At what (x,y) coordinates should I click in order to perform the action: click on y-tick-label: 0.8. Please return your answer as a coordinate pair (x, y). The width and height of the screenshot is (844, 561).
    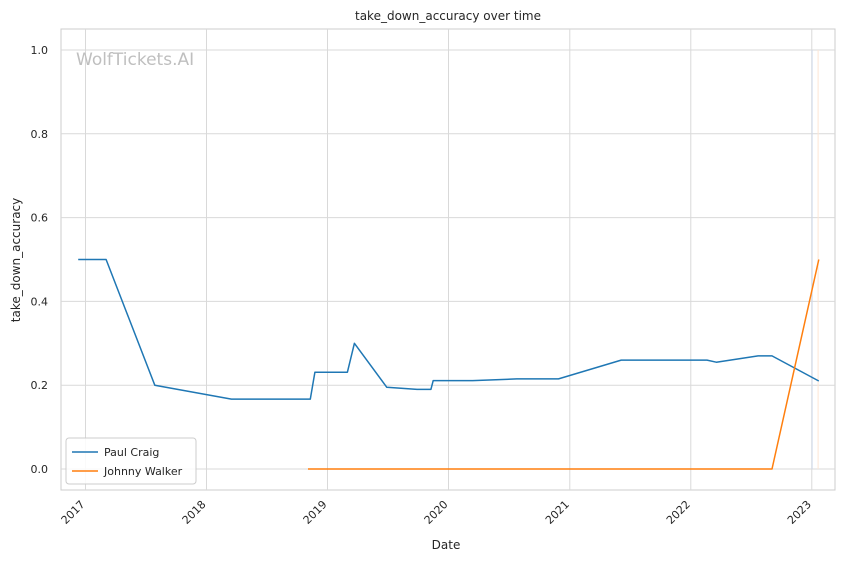
    Looking at the image, I should click on (40, 134).